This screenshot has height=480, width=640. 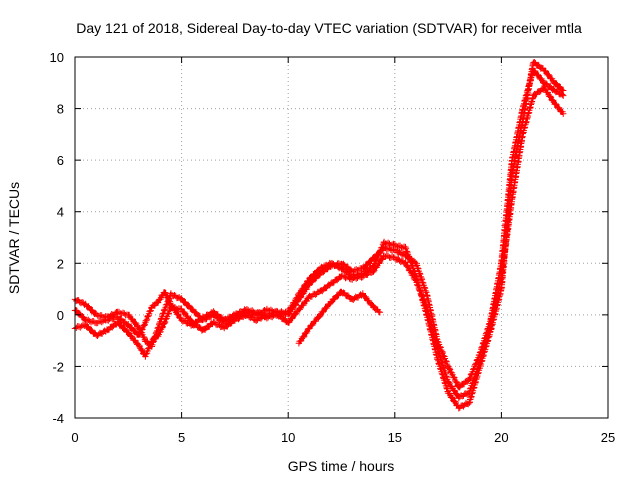 I want to click on x-axis-label: GPS time / hours, so click(x=341, y=466).